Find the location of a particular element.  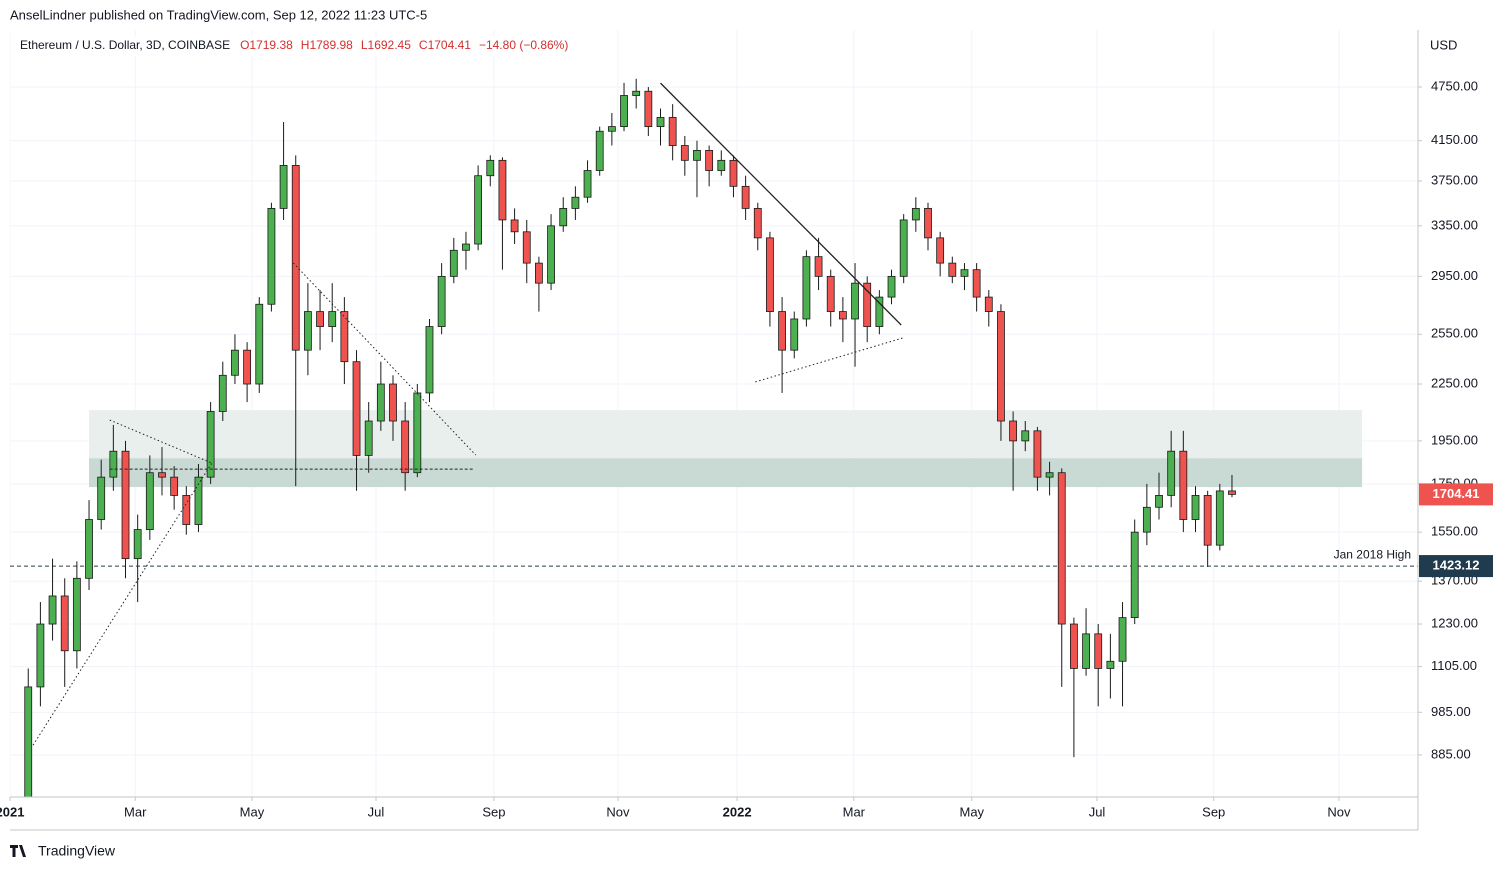

symbol: Ethereum / U.S. Dollar, 3D, COINBASE is located at coordinates (125, 45).